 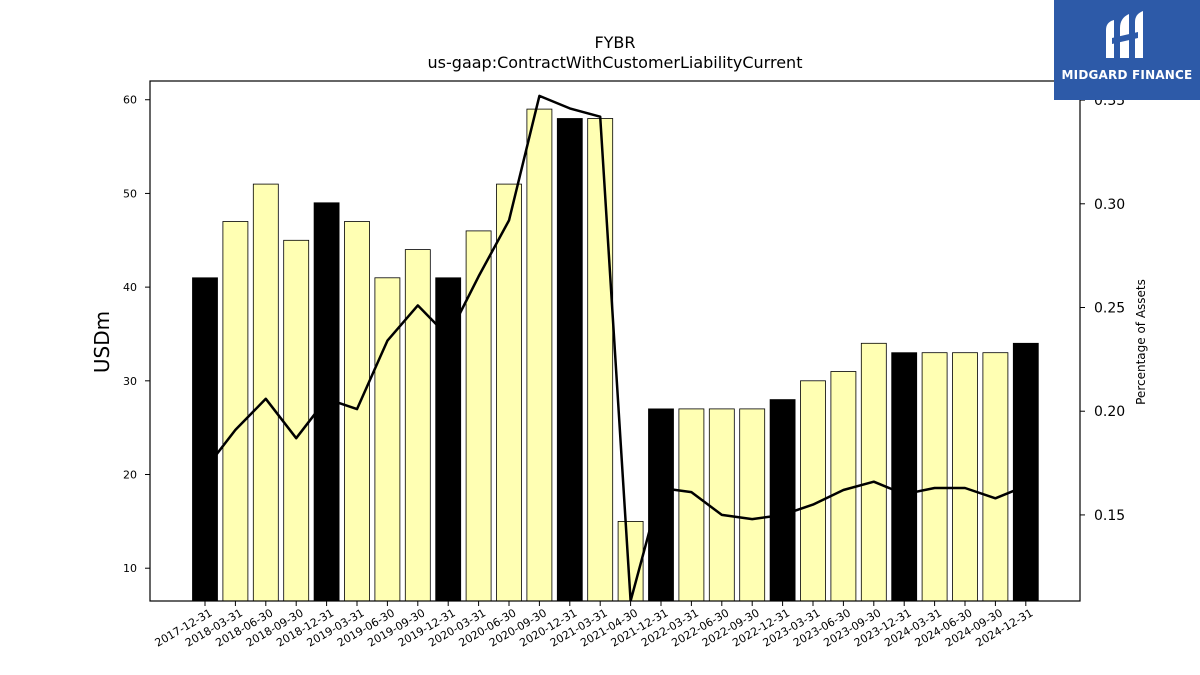 I want to click on y-axis-label: USDm, so click(x=102, y=342).